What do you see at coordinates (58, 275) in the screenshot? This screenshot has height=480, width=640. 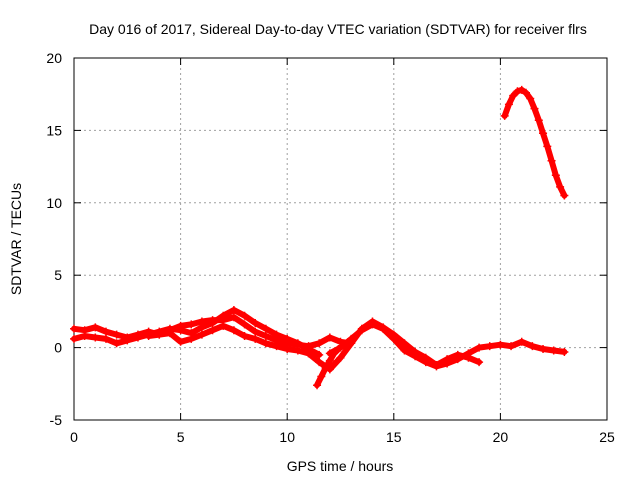 I see `y-tick-label: 5` at bounding box center [58, 275].